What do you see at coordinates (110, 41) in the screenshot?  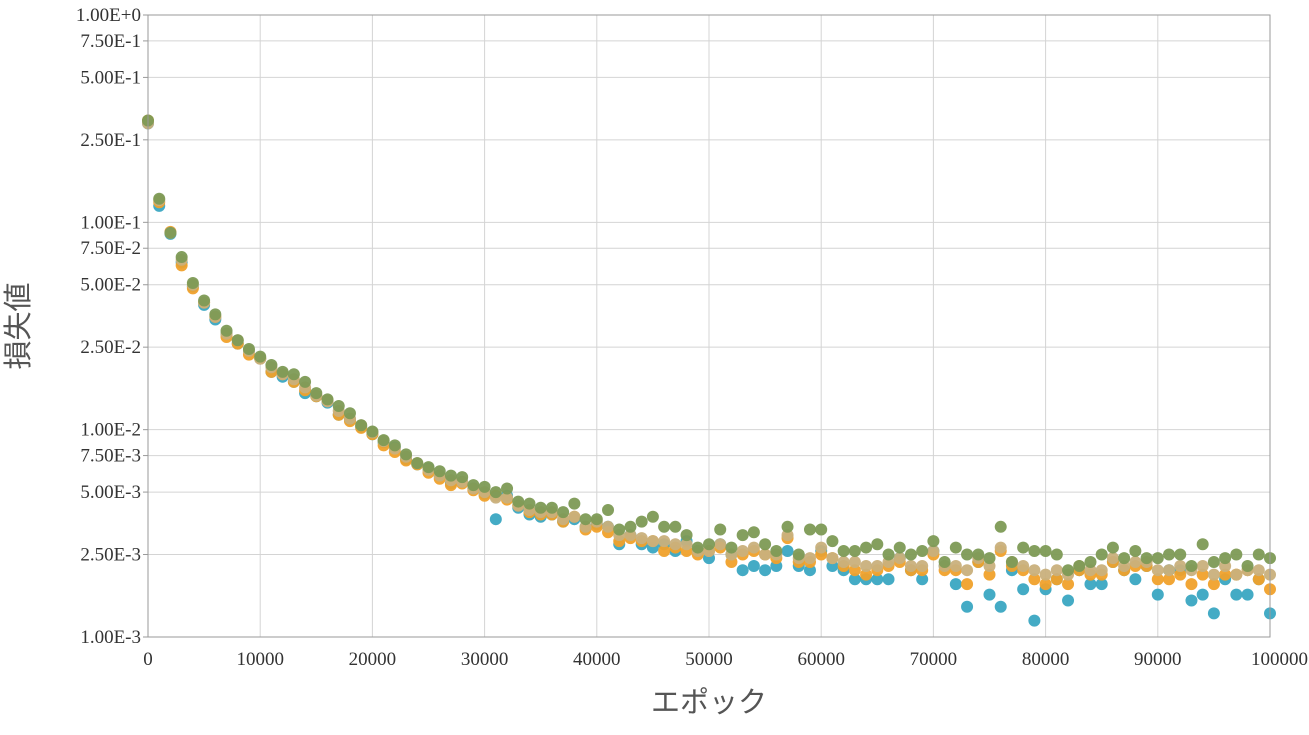 I see `y-tick-label: 7.50E-1` at bounding box center [110, 41].